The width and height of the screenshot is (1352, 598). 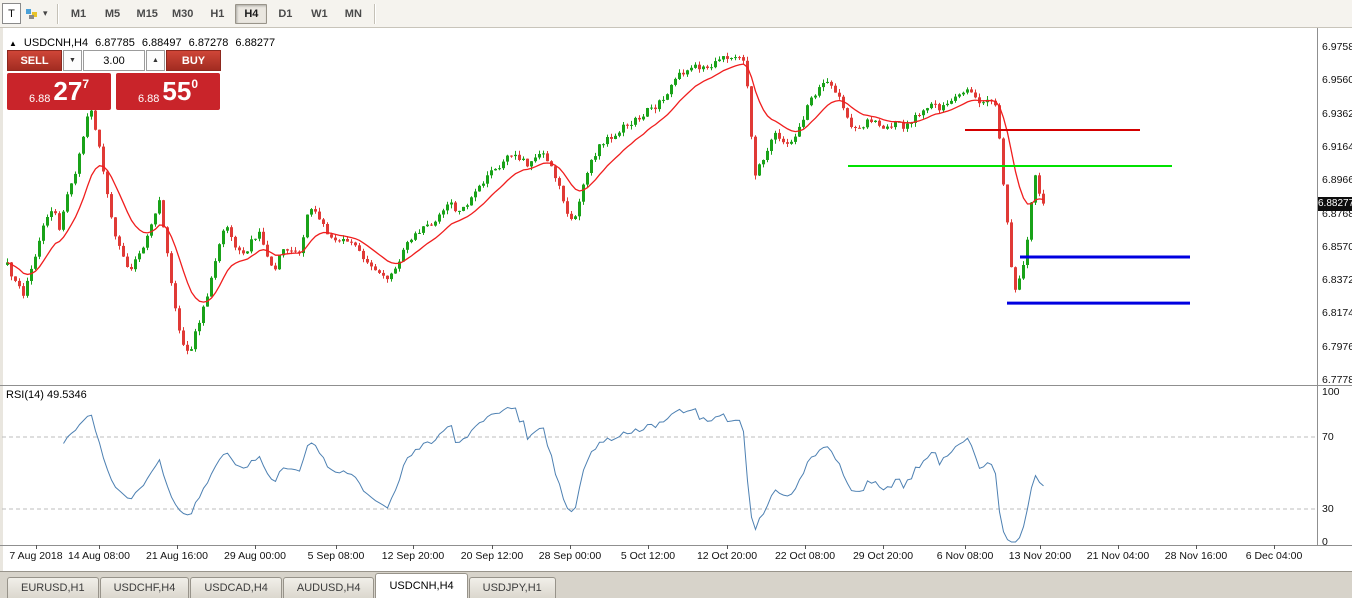 I want to click on price-tick-label: 6.81745, so click(x=1337, y=313).